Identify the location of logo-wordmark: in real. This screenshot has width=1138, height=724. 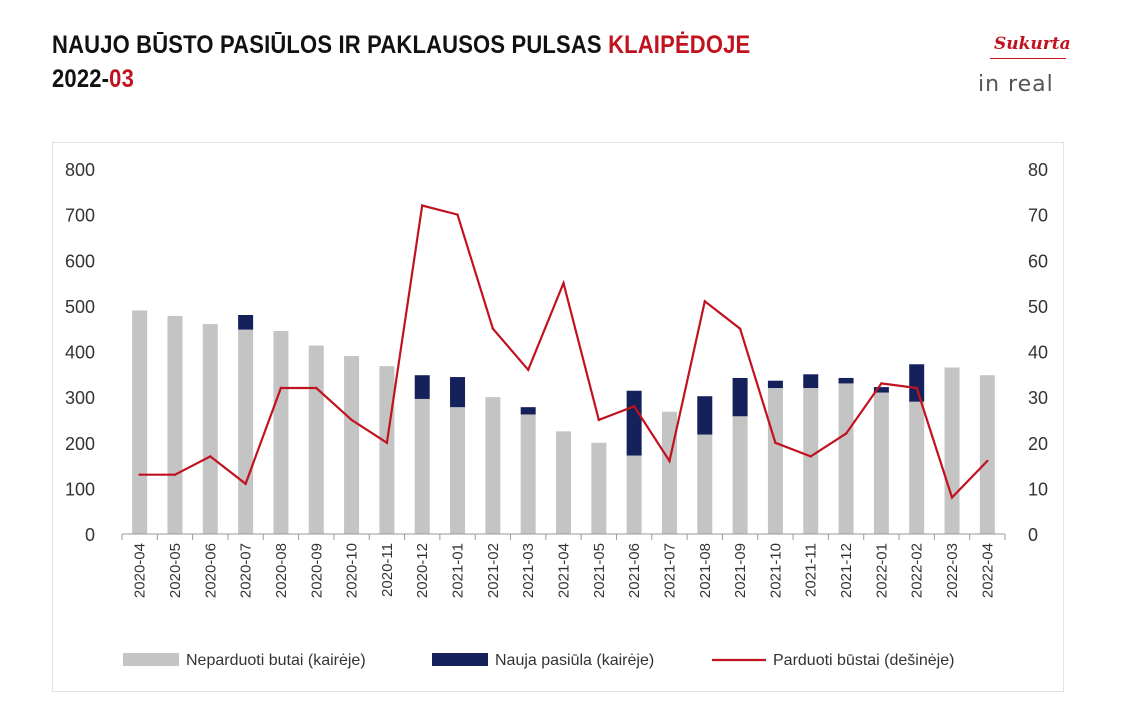
(1016, 84).